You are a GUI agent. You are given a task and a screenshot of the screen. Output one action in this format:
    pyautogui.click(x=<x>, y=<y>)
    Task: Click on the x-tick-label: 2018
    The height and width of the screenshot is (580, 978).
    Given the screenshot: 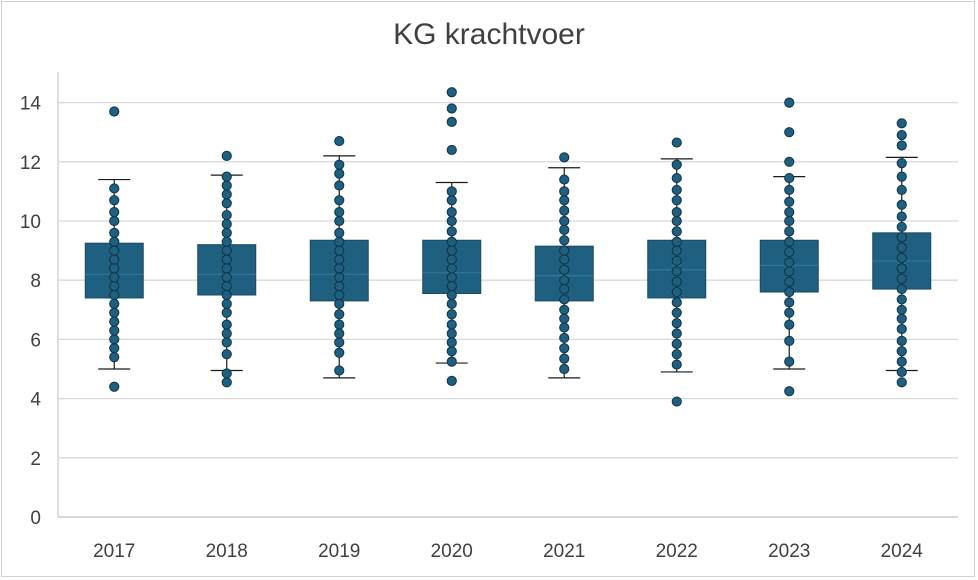 What is the action you would take?
    pyautogui.click(x=227, y=551)
    